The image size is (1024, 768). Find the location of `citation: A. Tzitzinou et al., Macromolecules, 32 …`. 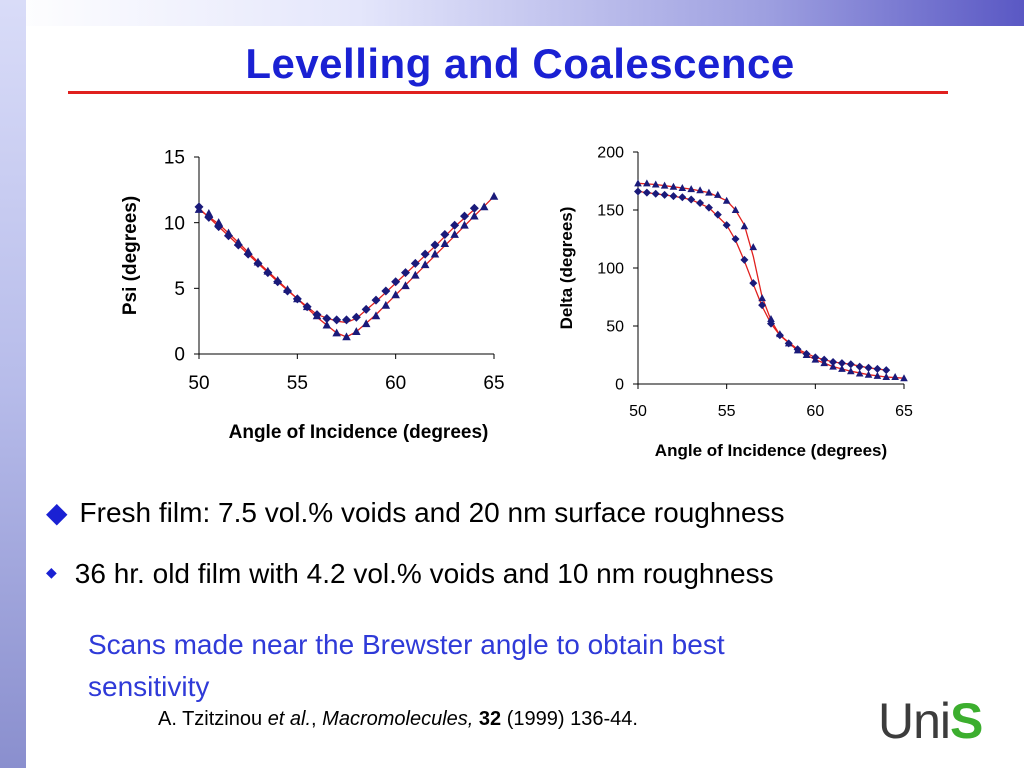

citation: A. Tzitzinou et al., Macromolecules, 32 … is located at coordinates (398, 719).